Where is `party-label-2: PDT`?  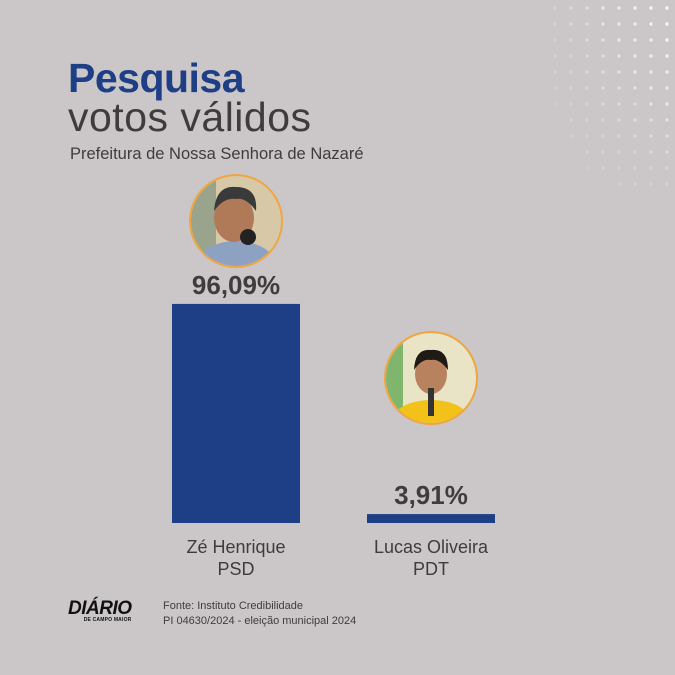
party-label-2: PDT is located at coordinates (431, 569).